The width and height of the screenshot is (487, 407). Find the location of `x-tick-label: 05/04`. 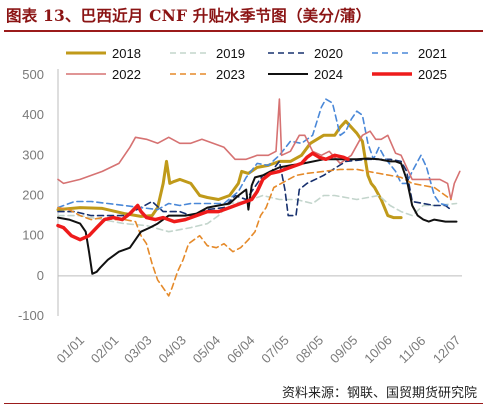

x-tick-label: 05/04 is located at coordinates (207, 350).